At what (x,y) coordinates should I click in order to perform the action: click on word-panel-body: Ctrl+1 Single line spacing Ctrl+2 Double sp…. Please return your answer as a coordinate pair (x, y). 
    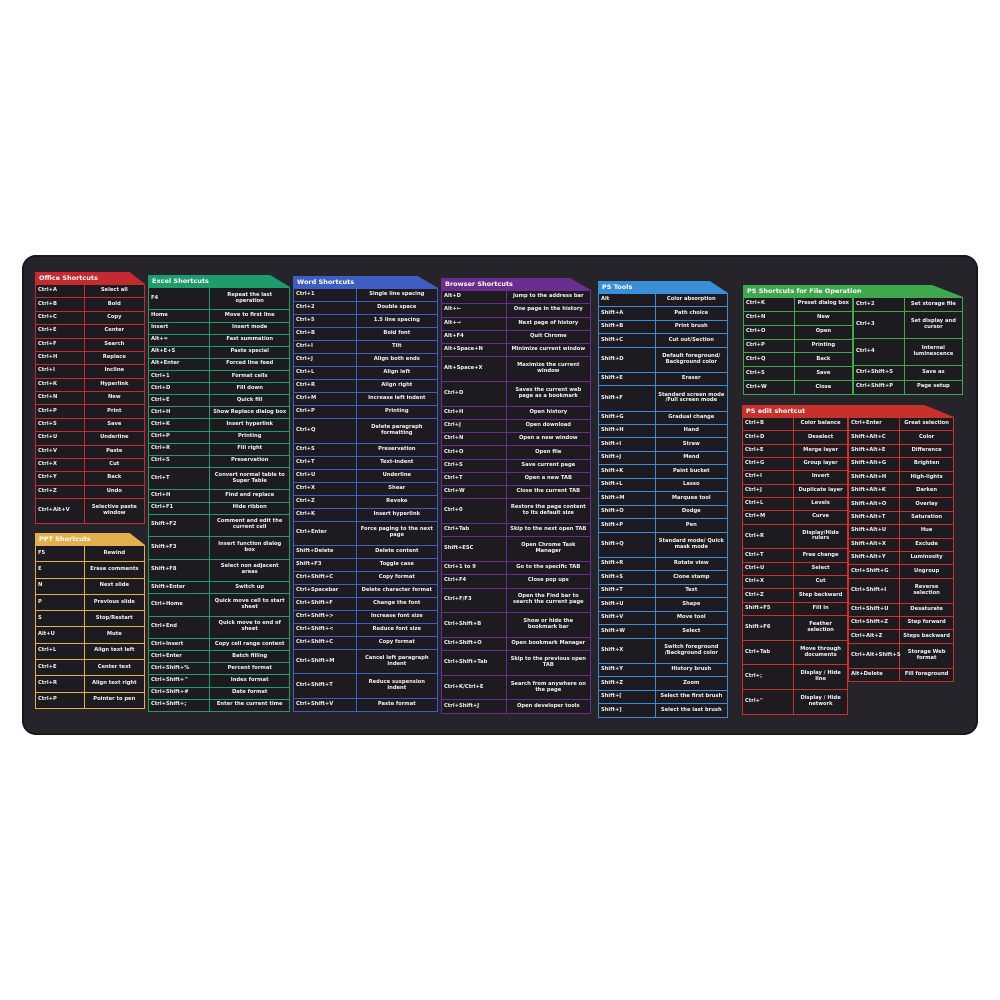
    Looking at the image, I should click on (366, 500).